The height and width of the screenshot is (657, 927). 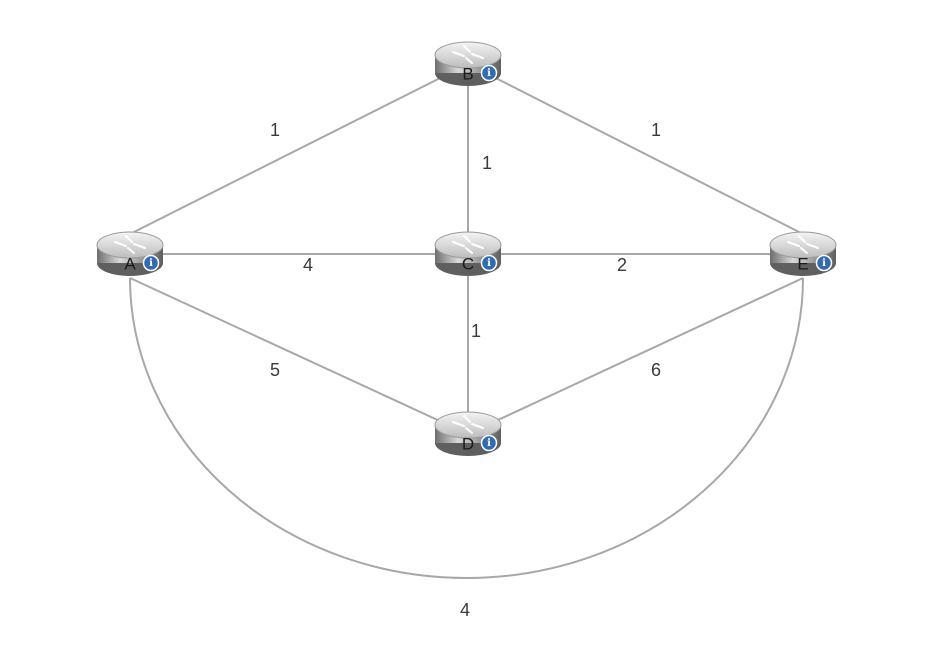 I want to click on router-a: A i, so click(x=130, y=253).